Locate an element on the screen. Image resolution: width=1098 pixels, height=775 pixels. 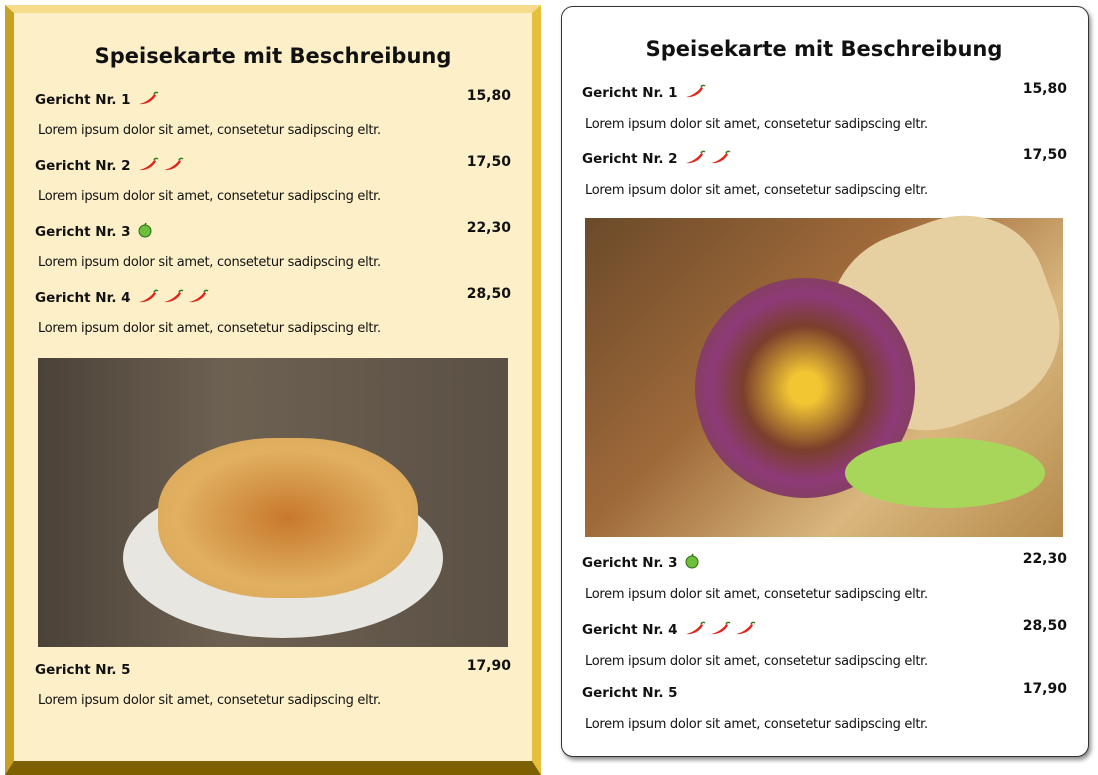
lime-slices is located at coordinates (945, 473).